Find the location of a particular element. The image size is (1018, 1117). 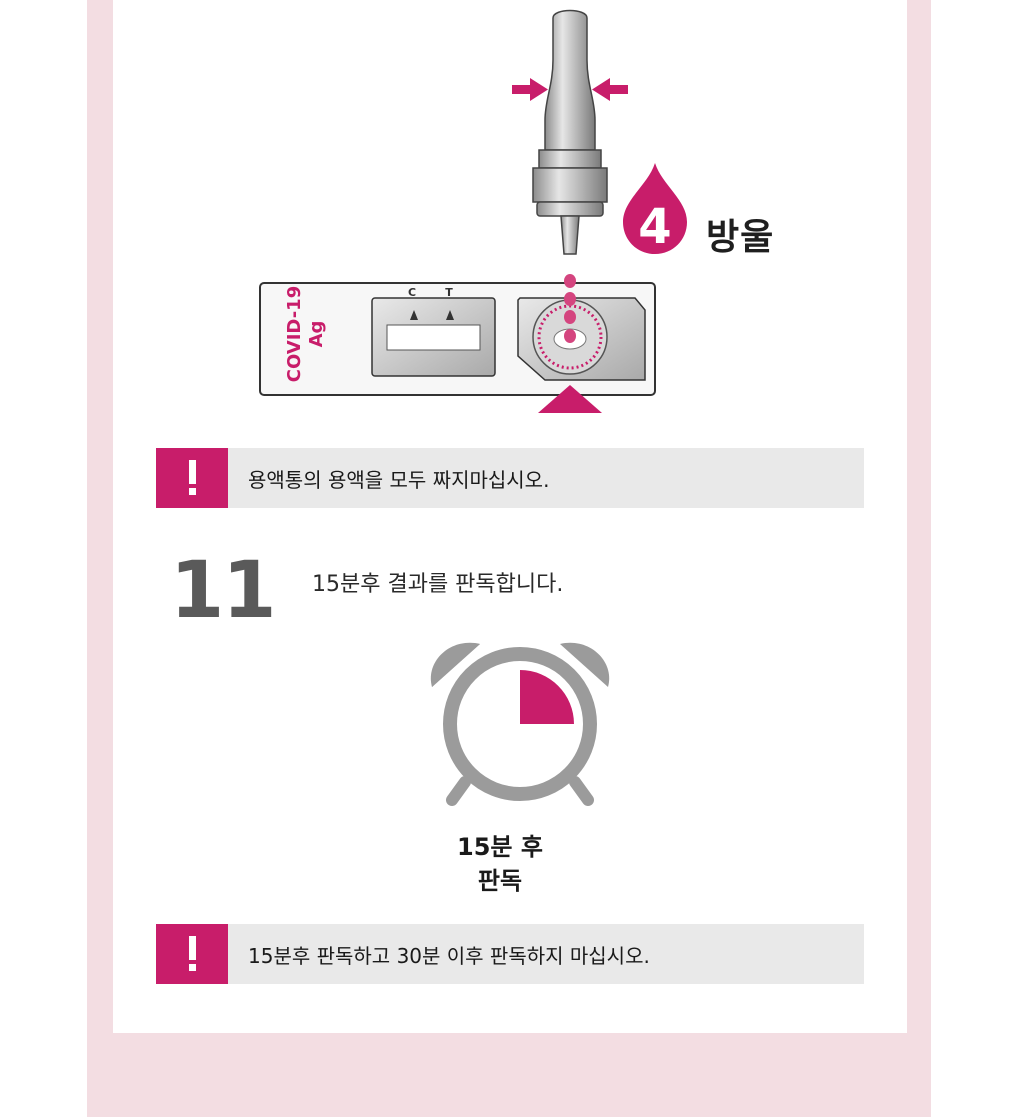

warning-text-2: 15분후 판독하고 30분 이후 판독하지 마십시오. is located at coordinates (449, 956).